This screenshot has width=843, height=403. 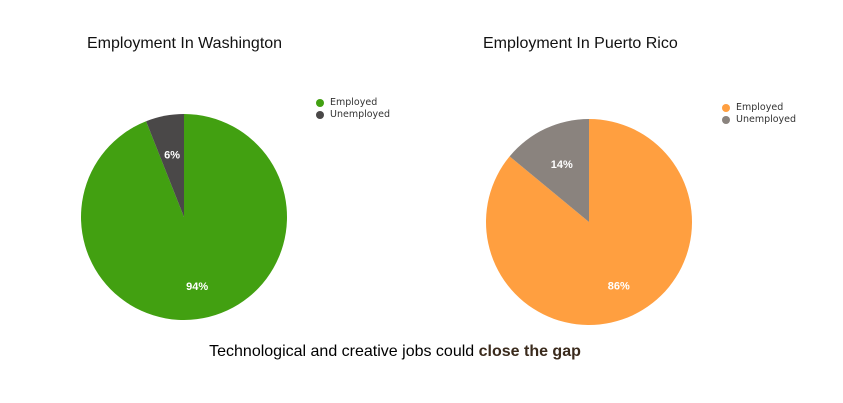 I want to click on pie-slice-employed, so click(x=588, y=222).